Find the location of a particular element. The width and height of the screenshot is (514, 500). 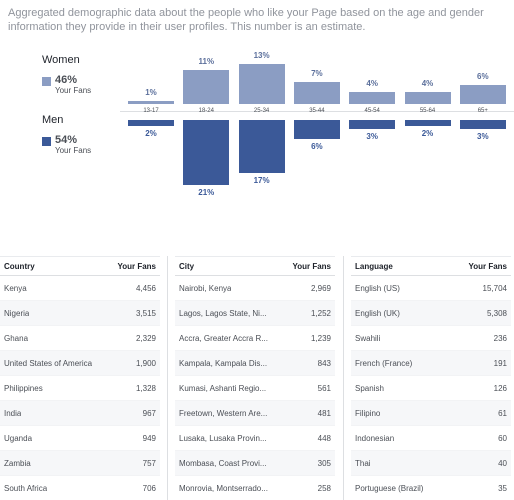

column-header-name: City is located at coordinates (187, 266).